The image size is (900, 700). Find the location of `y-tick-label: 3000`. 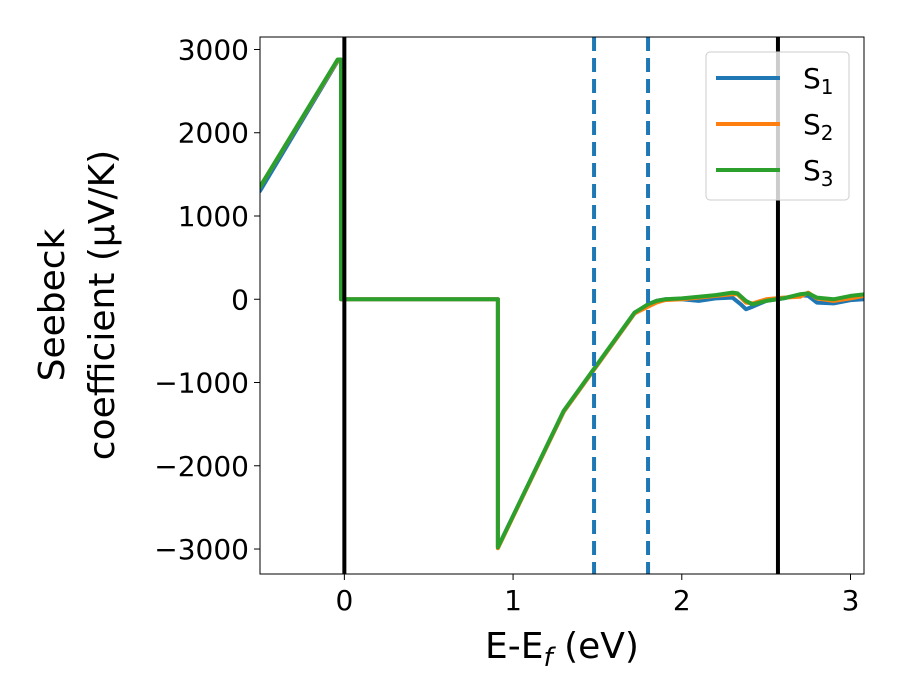

y-tick-label: 3000 is located at coordinates (213, 49).